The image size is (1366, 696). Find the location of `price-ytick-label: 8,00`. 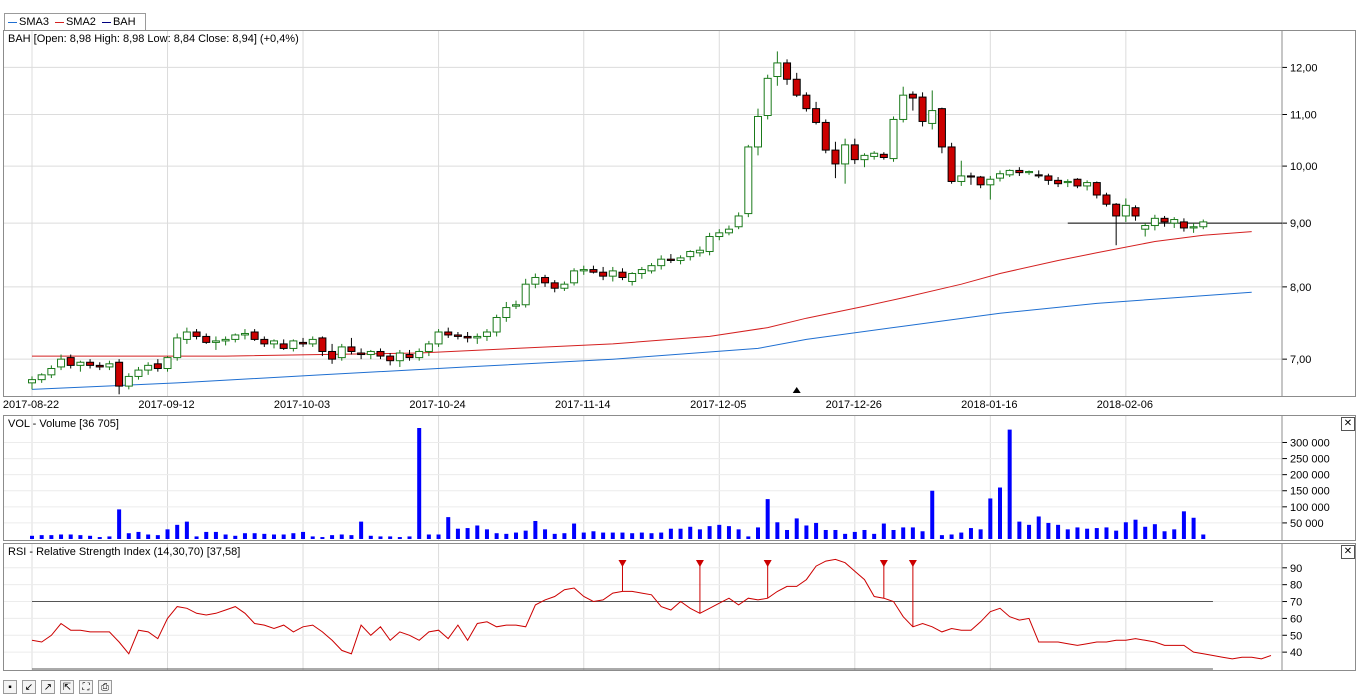

price-ytick-label: 8,00 is located at coordinates (1300, 288).